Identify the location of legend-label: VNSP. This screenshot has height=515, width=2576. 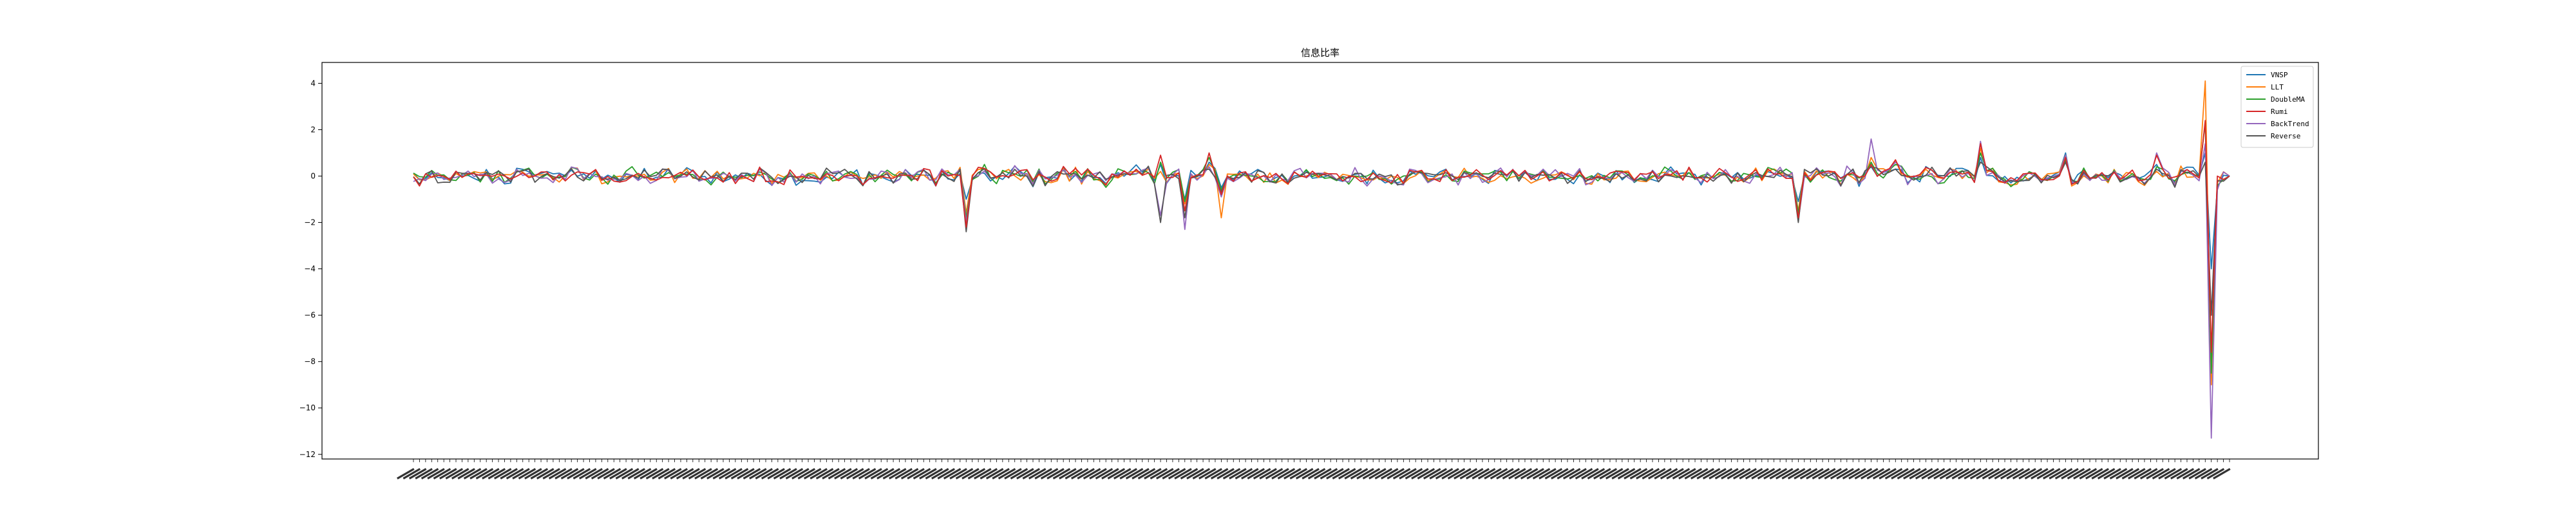
(2279, 75).